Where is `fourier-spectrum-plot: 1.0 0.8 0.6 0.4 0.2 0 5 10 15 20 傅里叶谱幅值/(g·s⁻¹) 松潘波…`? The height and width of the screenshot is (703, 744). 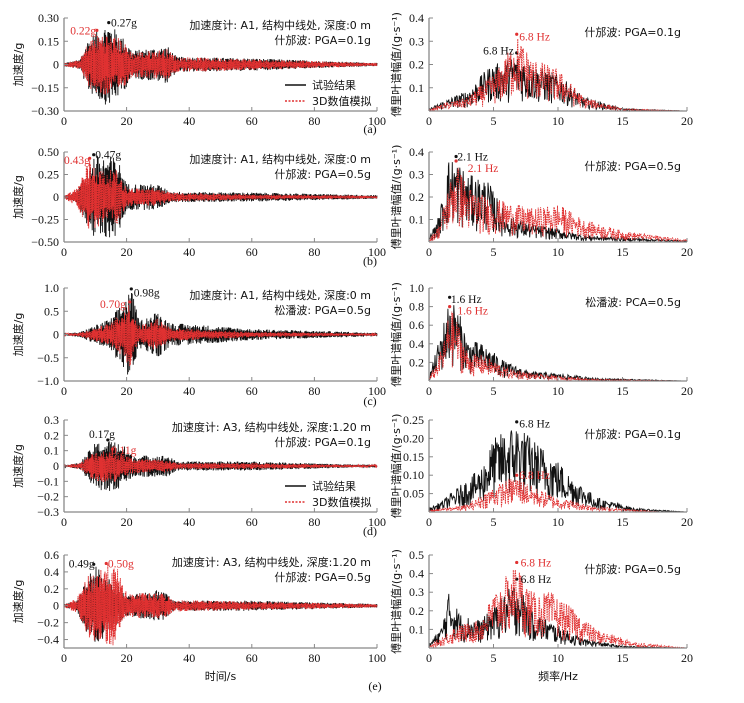 fourier-spectrum-plot: 1.0 0.8 0.6 0.4 0.2 0 5 10 15 20 傅里叶谱幅值/(g·s⁻¹) 松潘波… is located at coordinates (541, 339).